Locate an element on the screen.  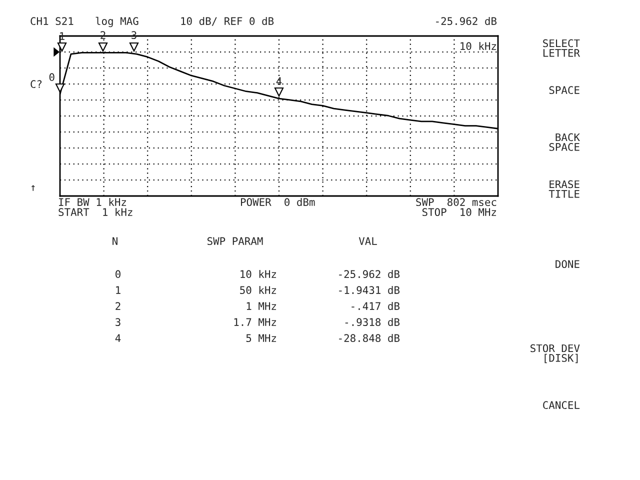
annotation: 4 is located at coordinates (279, 81).